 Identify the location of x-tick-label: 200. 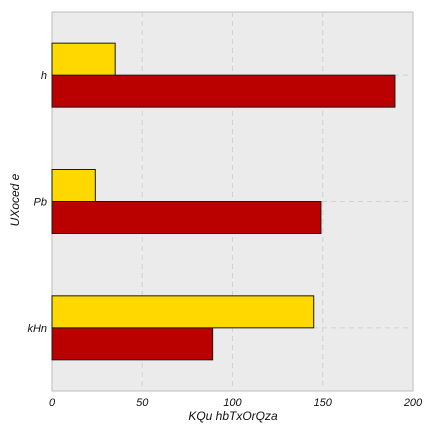
(413, 403).